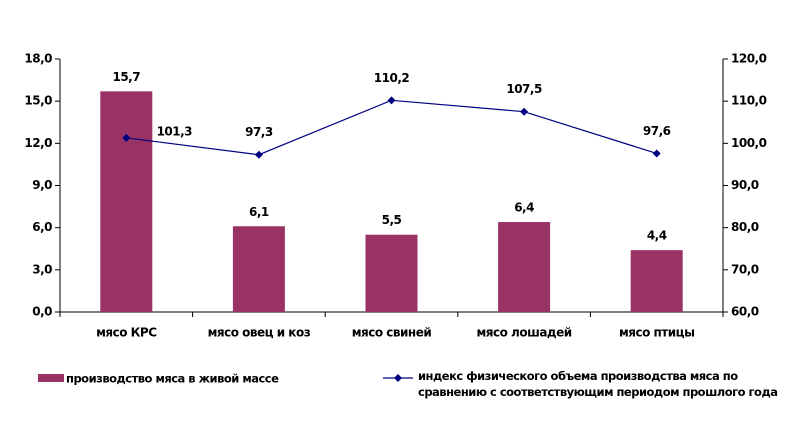 The height and width of the screenshot is (446, 800). I want to click on legend-swatch, so click(51, 378).